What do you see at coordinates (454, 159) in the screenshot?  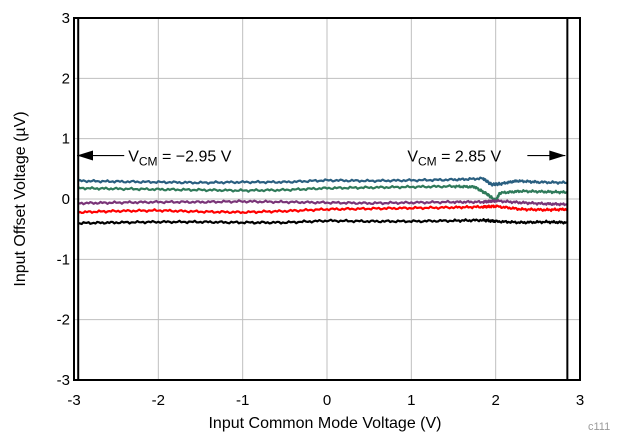 I see `vcm-annotation-text: VCM = 2.85 V` at bounding box center [454, 159].